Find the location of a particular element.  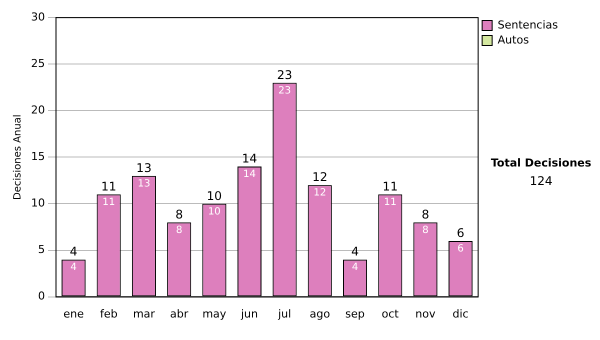

total-label: 12 is located at coordinates (320, 177).